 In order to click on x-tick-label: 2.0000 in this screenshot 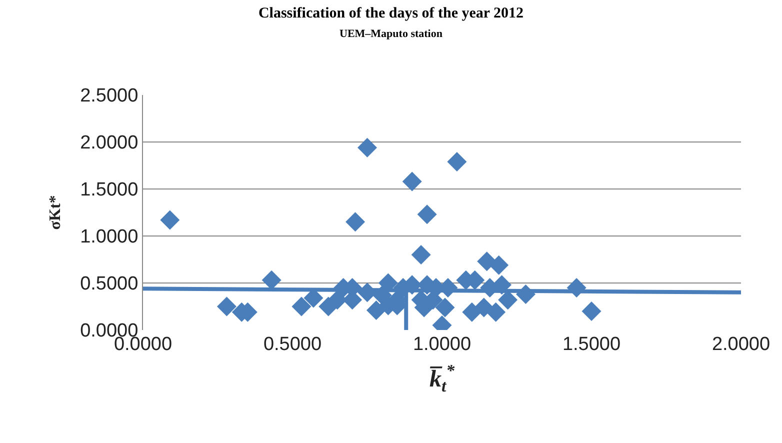, I will do `click(741, 344)`.